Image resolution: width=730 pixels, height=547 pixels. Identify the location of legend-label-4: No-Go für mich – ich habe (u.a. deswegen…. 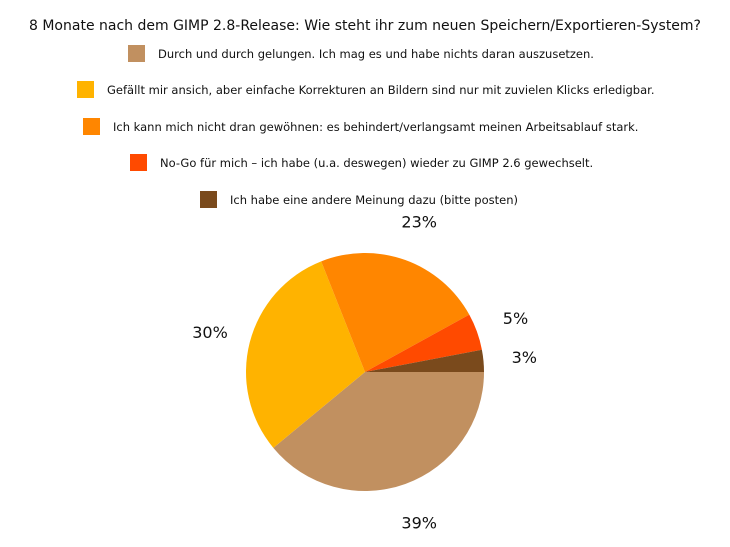
(377, 162).